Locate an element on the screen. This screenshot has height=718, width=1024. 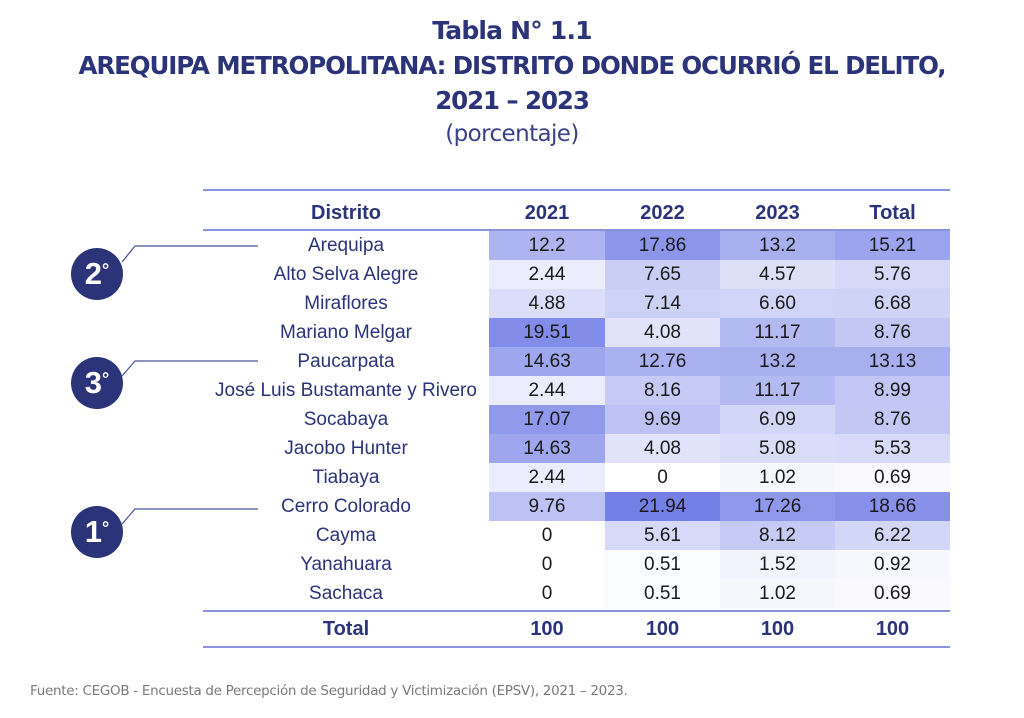
rank-number: 1 is located at coordinates (93, 531).